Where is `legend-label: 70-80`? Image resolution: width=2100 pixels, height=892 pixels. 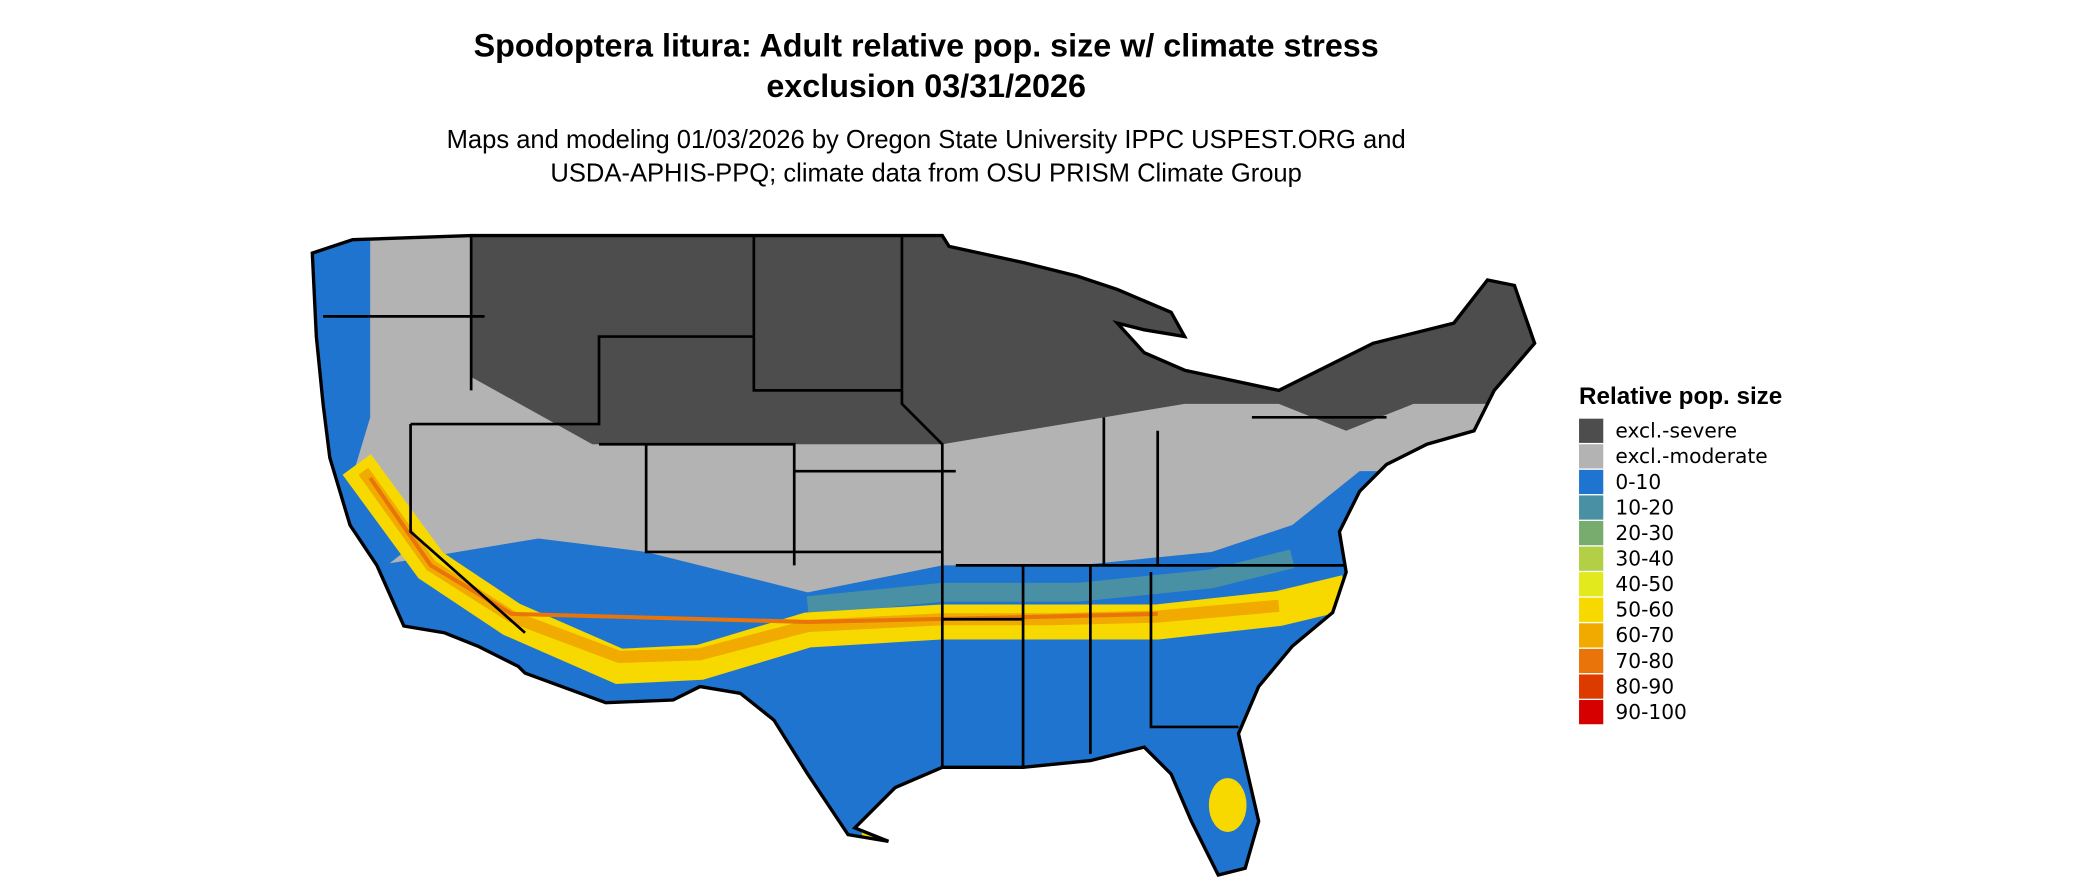
legend-label: 70-80 is located at coordinates (1644, 661).